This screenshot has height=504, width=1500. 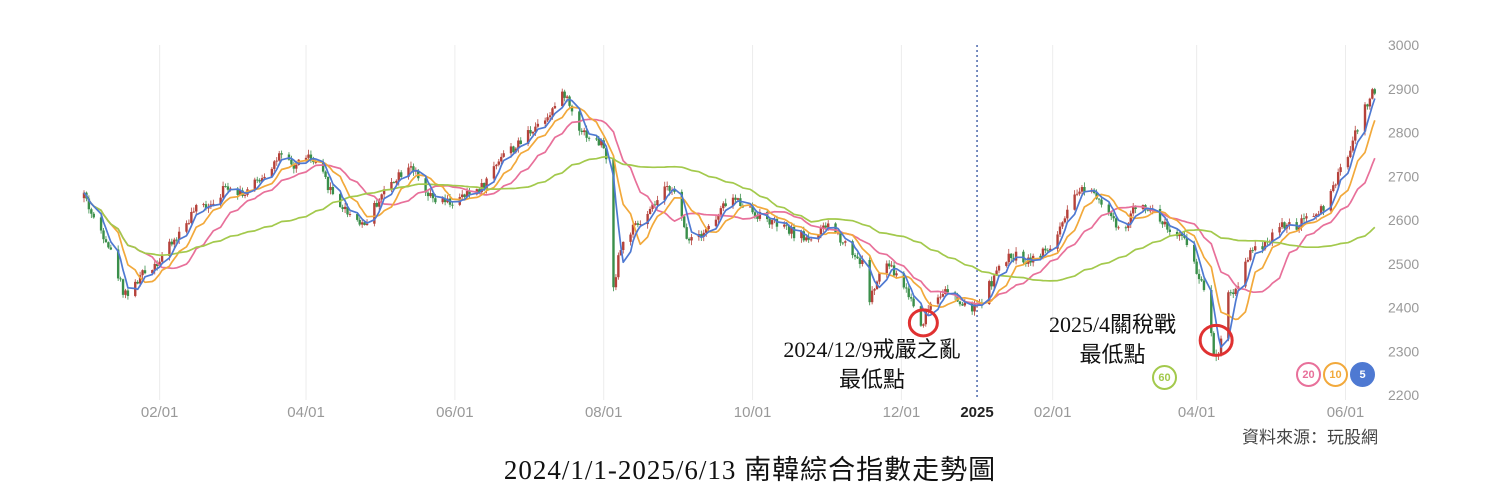 I want to click on svg-text: 12/01, so click(x=902, y=412).